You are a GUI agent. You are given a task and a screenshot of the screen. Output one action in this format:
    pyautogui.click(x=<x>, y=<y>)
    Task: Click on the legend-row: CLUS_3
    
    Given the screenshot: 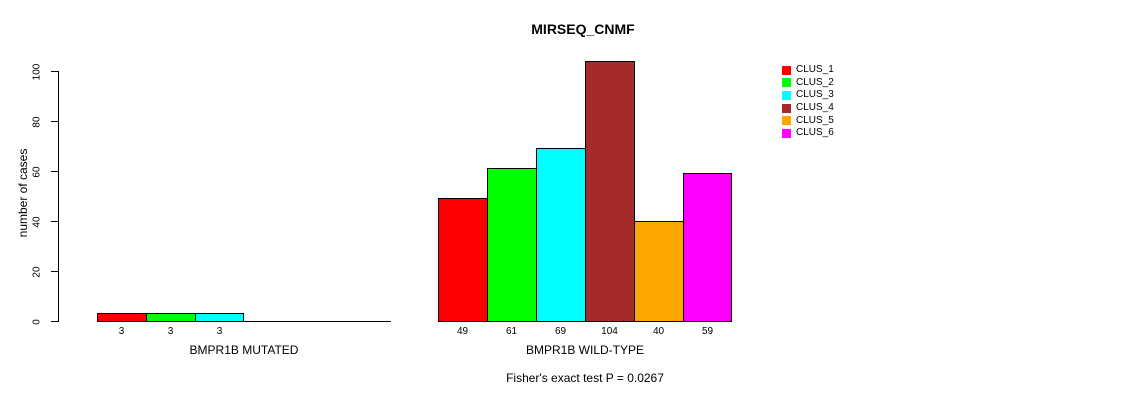 What is the action you would take?
    pyautogui.click(x=808, y=95)
    